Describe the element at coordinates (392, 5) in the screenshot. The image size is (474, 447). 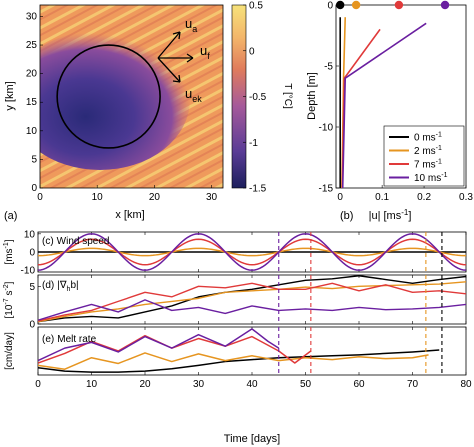
I see `wind-markers` at that location.